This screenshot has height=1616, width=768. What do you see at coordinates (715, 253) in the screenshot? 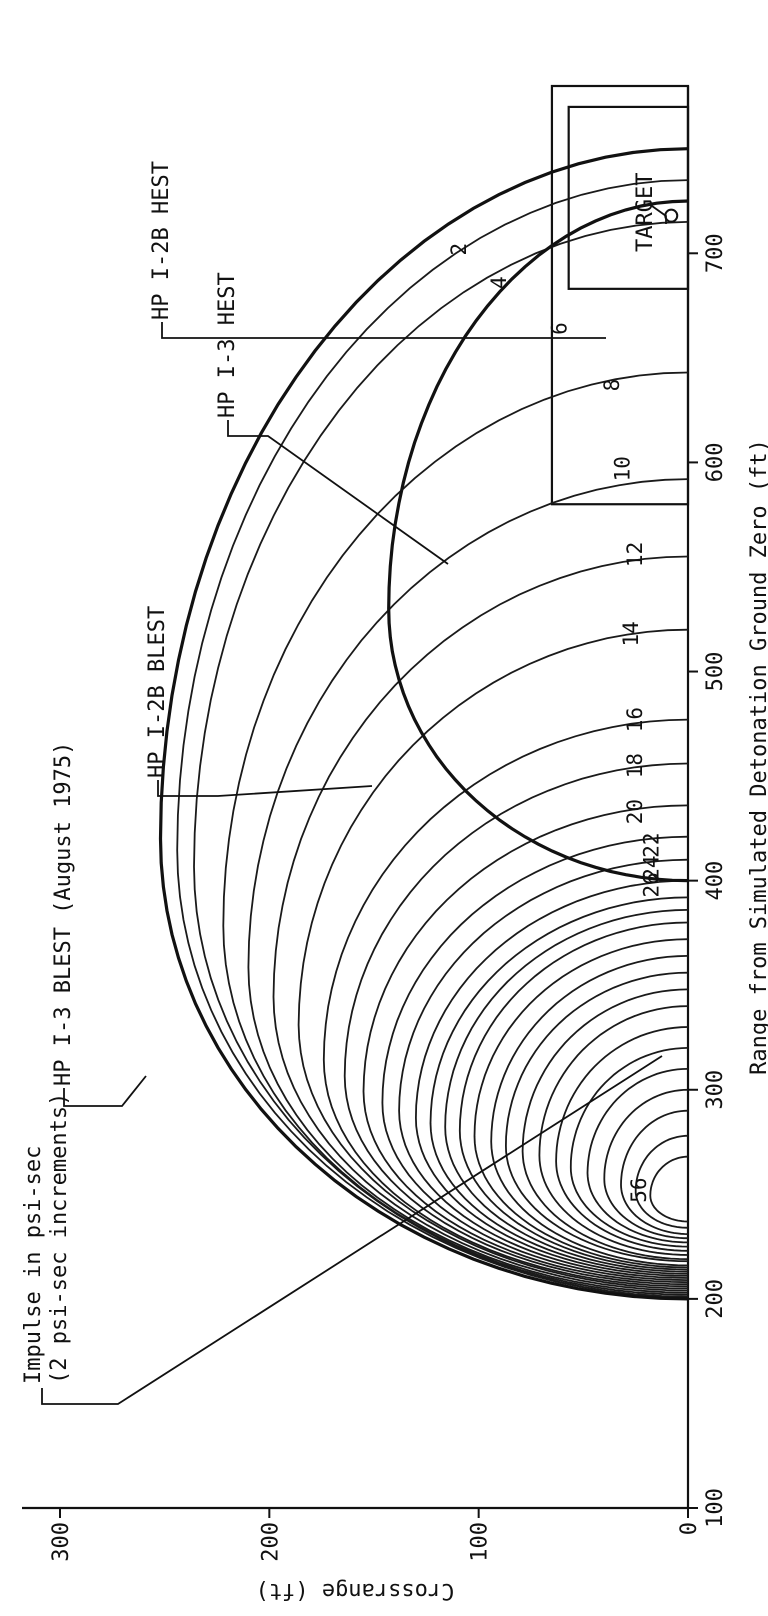
I see `x-tick-label: 700` at bounding box center [715, 253].